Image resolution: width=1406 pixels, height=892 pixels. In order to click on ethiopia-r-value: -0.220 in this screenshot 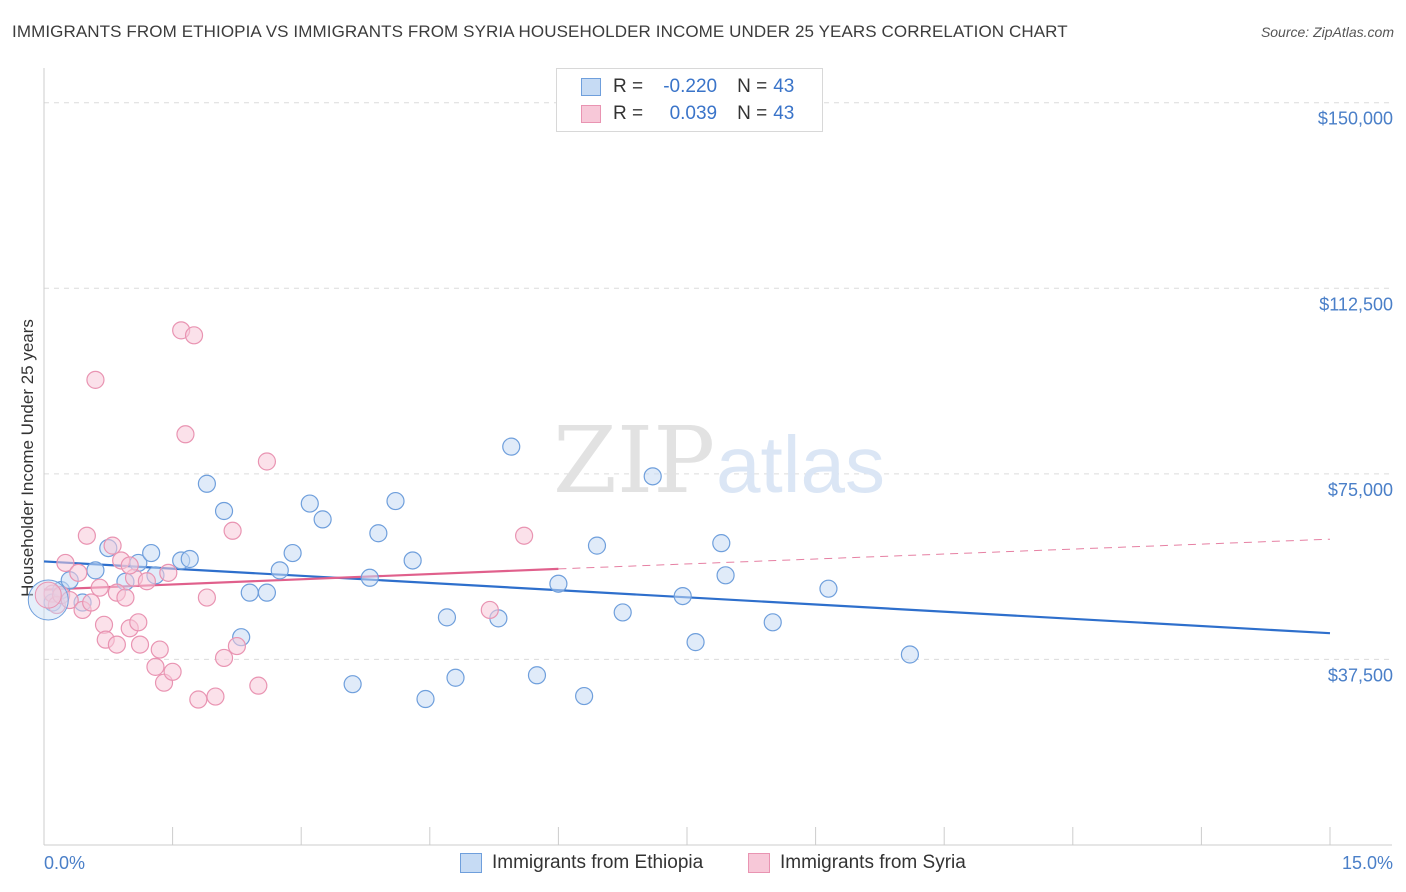, I will do `click(690, 86)`.